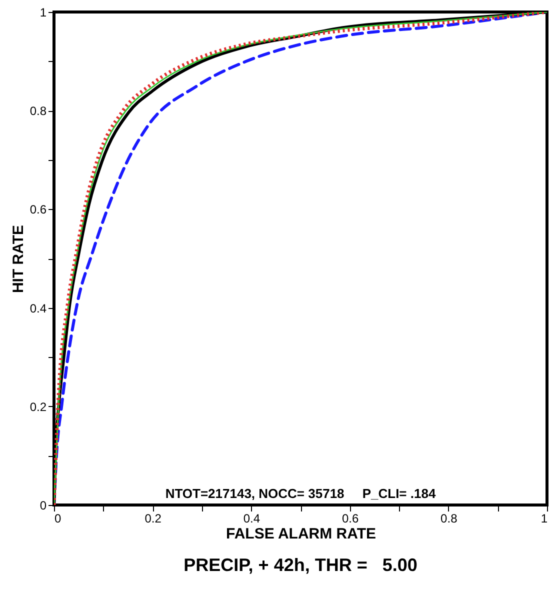  Describe the element at coordinates (544, 519) in the screenshot. I see `x-tick-label: 1` at that location.